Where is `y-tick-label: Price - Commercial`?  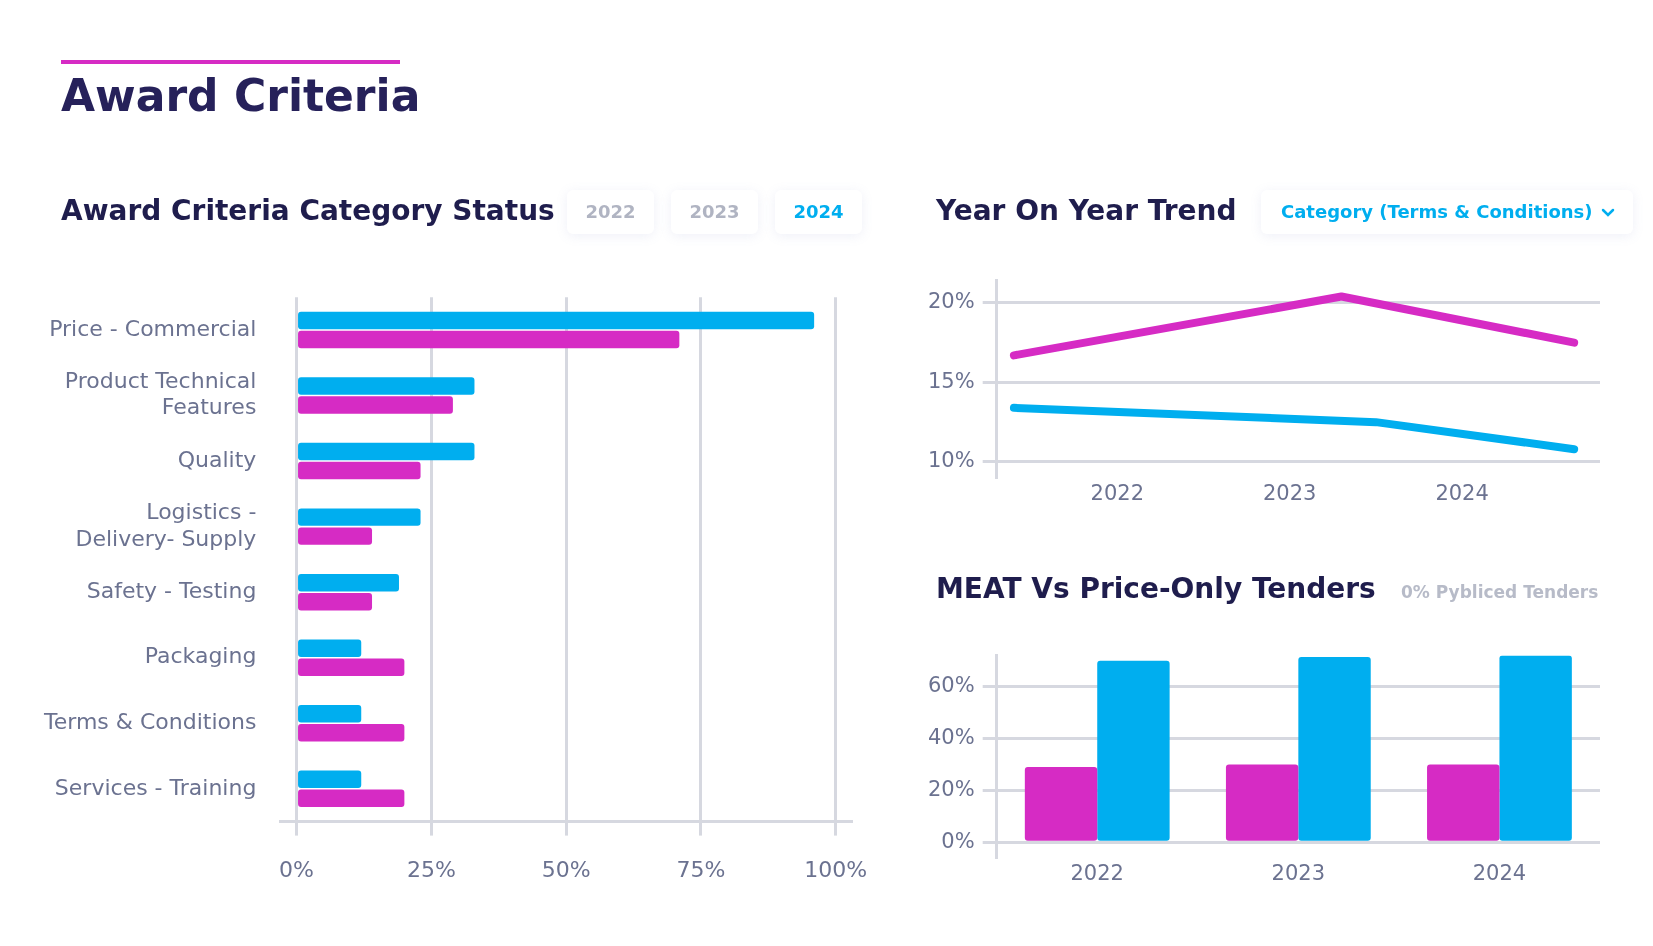 y-tick-label: Price - Commercial is located at coordinates (153, 328).